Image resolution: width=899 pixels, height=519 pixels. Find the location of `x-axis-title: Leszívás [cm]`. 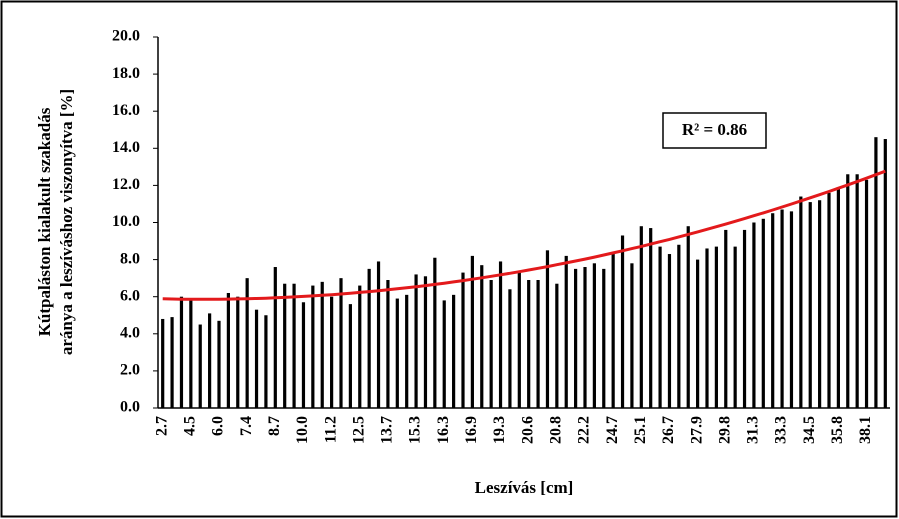

x-axis-title: Leszívás [cm] is located at coordinates (524, 487).